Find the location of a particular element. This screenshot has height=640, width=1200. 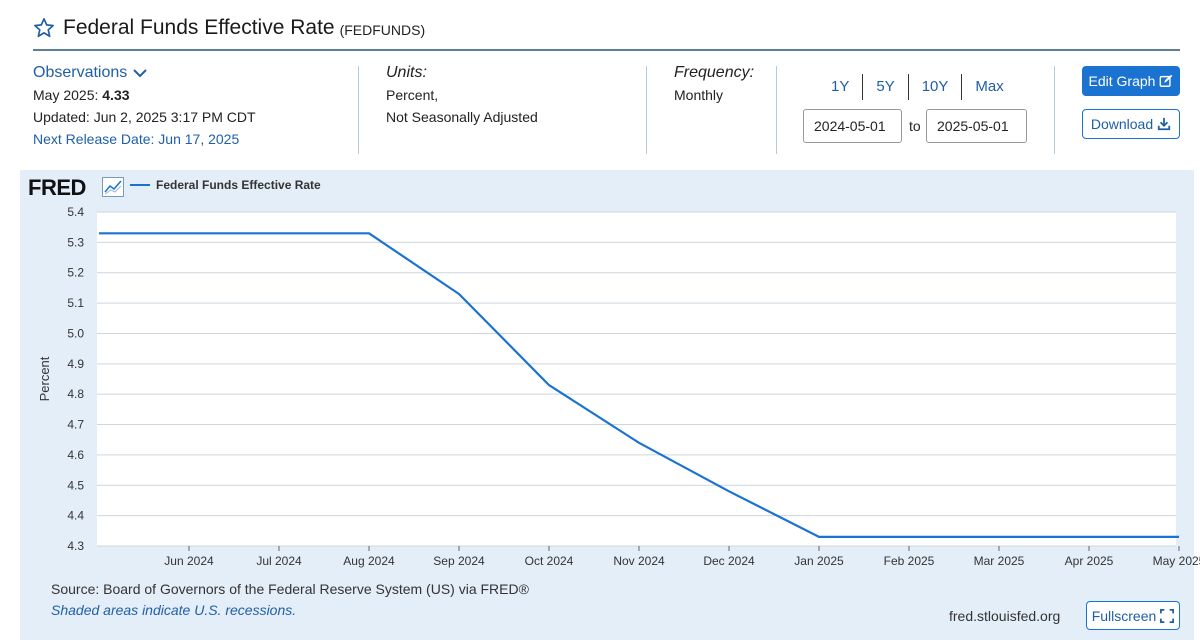

x-tick-label: Mar 2025 is located at coordinates (999, 561).